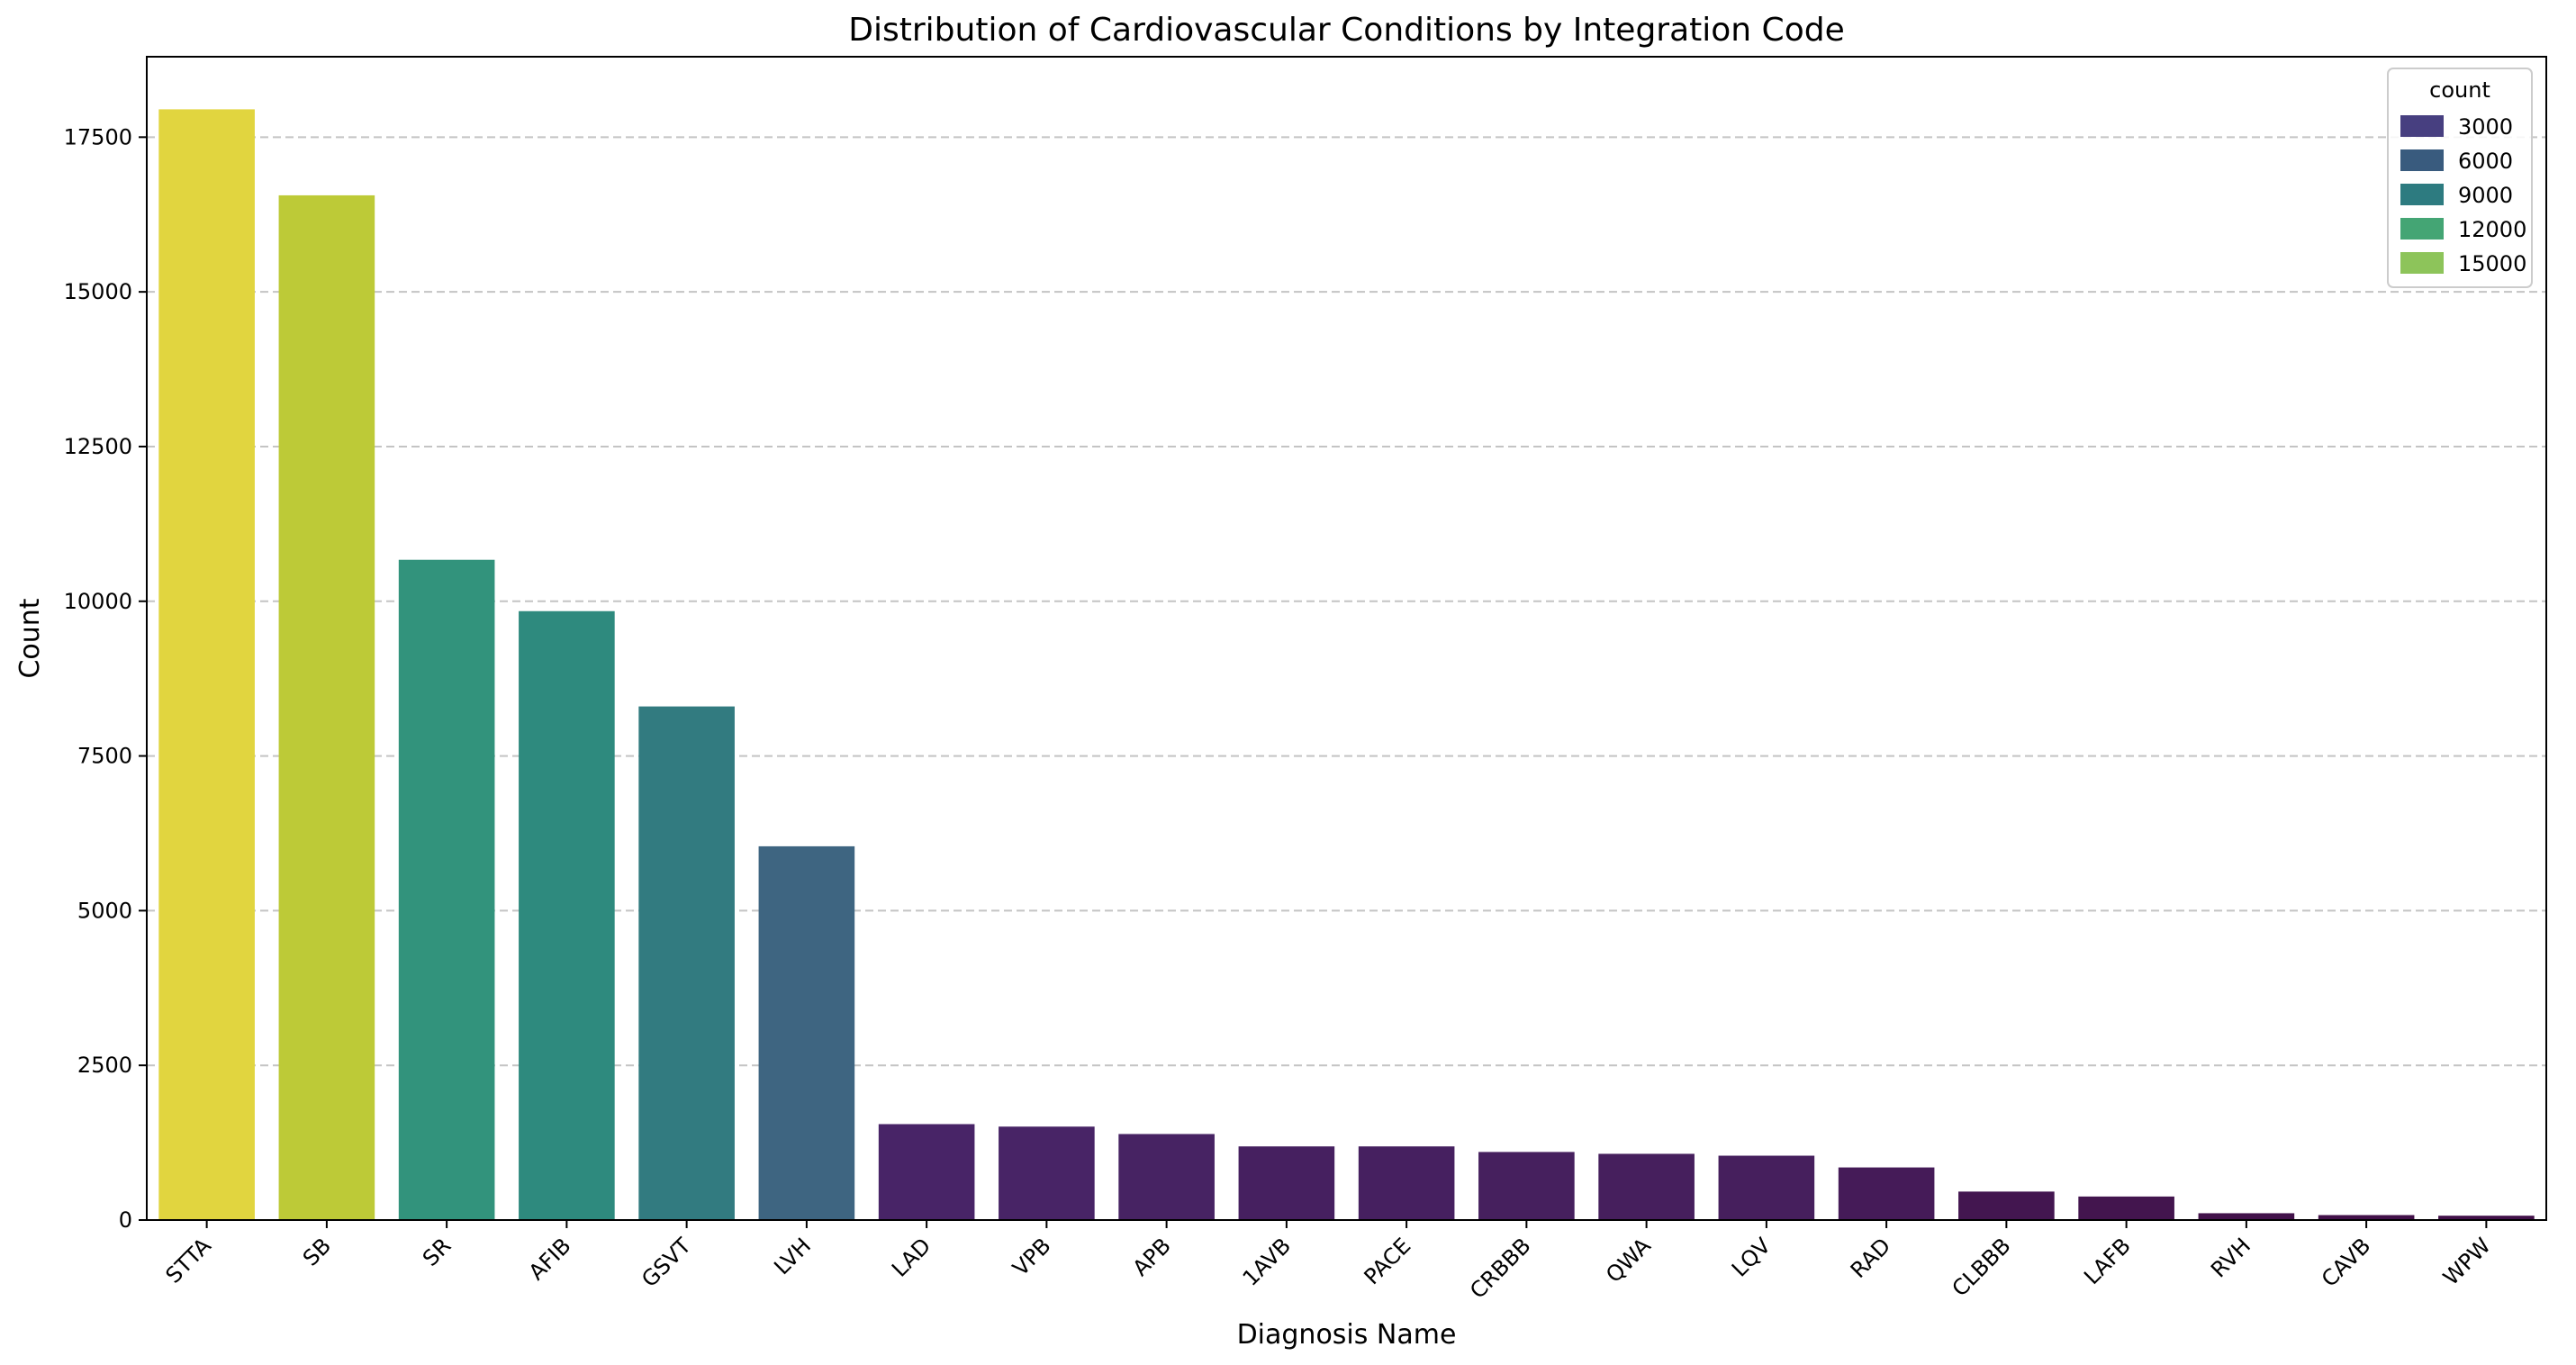  What do you see at coordinates (2485, 195) in the screenshot?
I see `legend-label: 9000` at bounding box center [2485, 195].